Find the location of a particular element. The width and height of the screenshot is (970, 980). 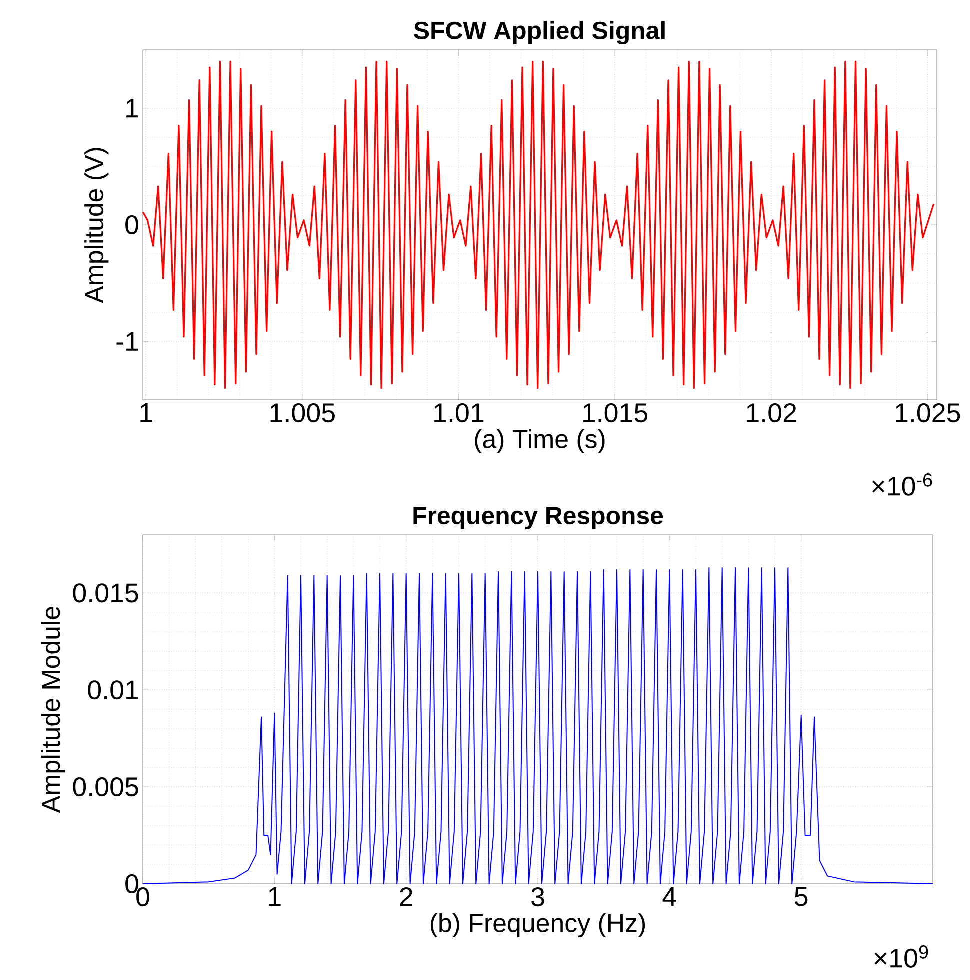

chart-title: Frequency Response is located at coordinates (539, 518).